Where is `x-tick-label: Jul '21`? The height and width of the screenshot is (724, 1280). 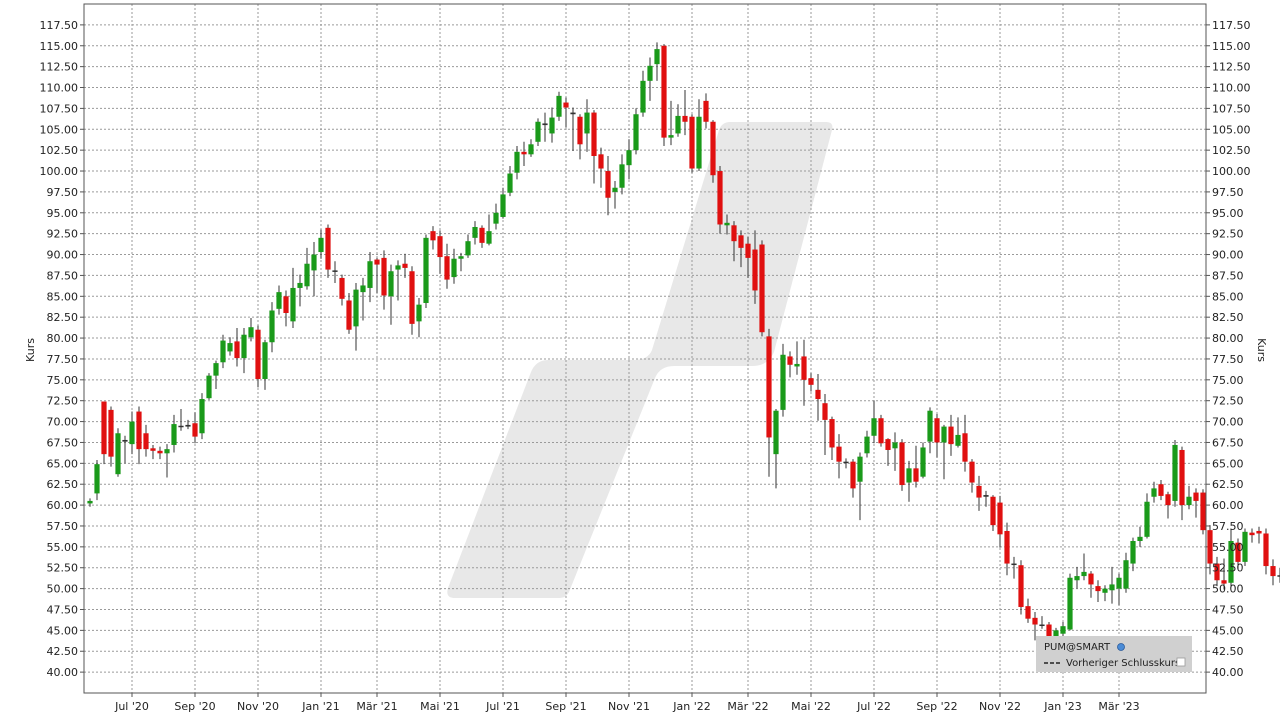
x-tick-label: Jul '21 is located at coordinates (502, 706).